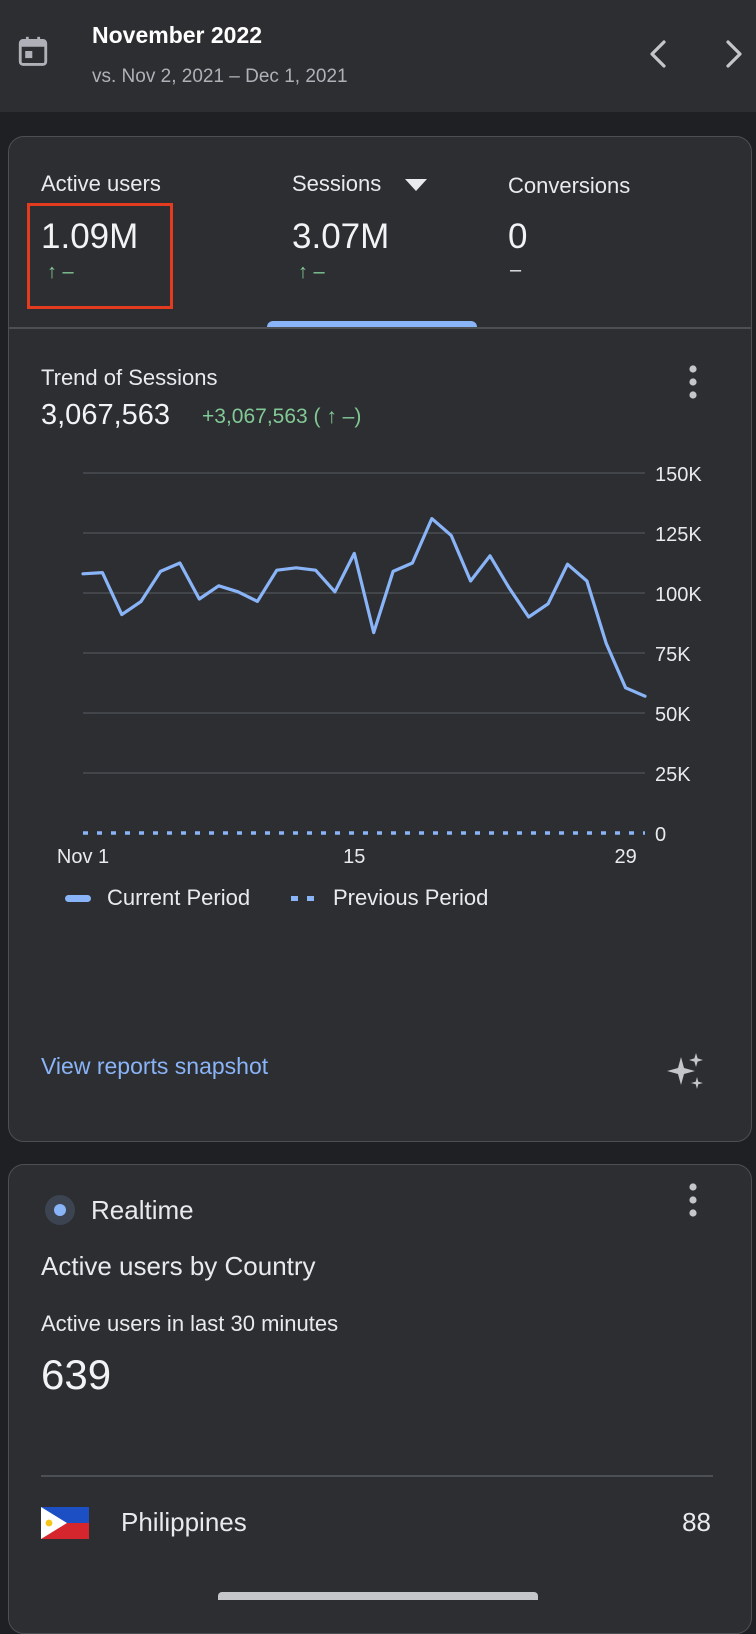  I want to click on x-tick-label: 29, so click(625, 857).